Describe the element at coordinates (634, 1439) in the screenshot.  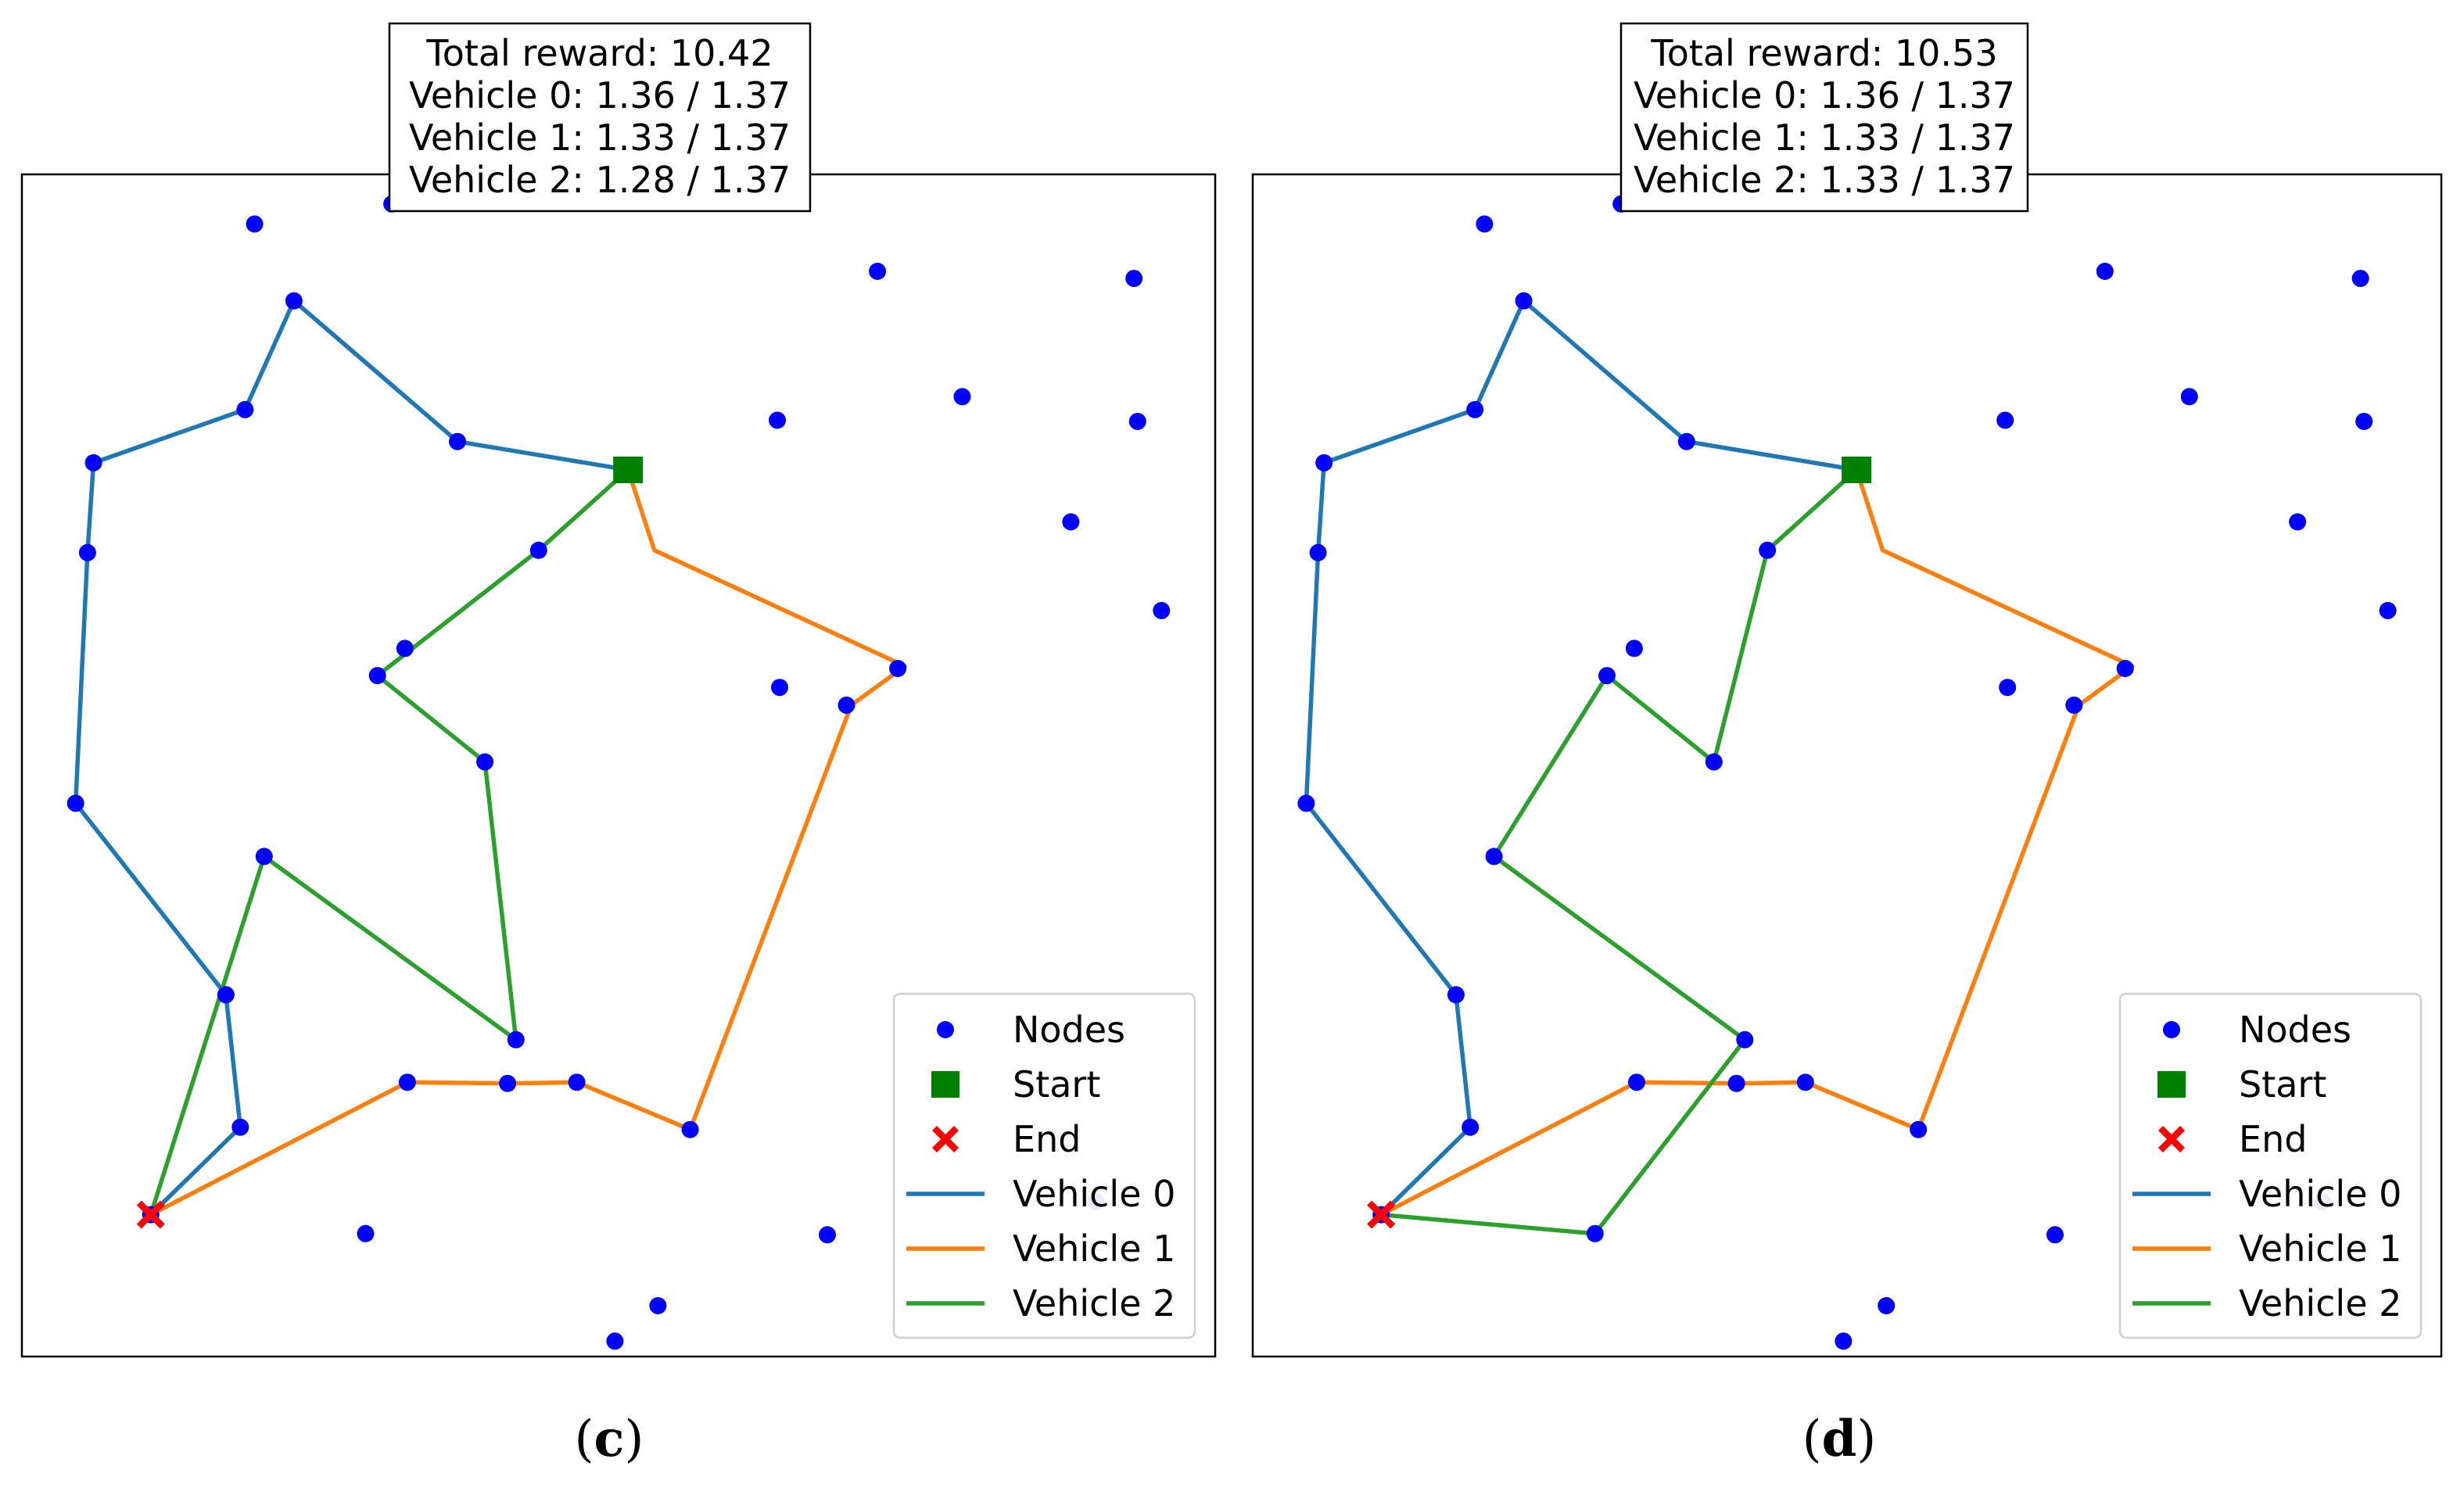
I see `caption-close: )` at that location.